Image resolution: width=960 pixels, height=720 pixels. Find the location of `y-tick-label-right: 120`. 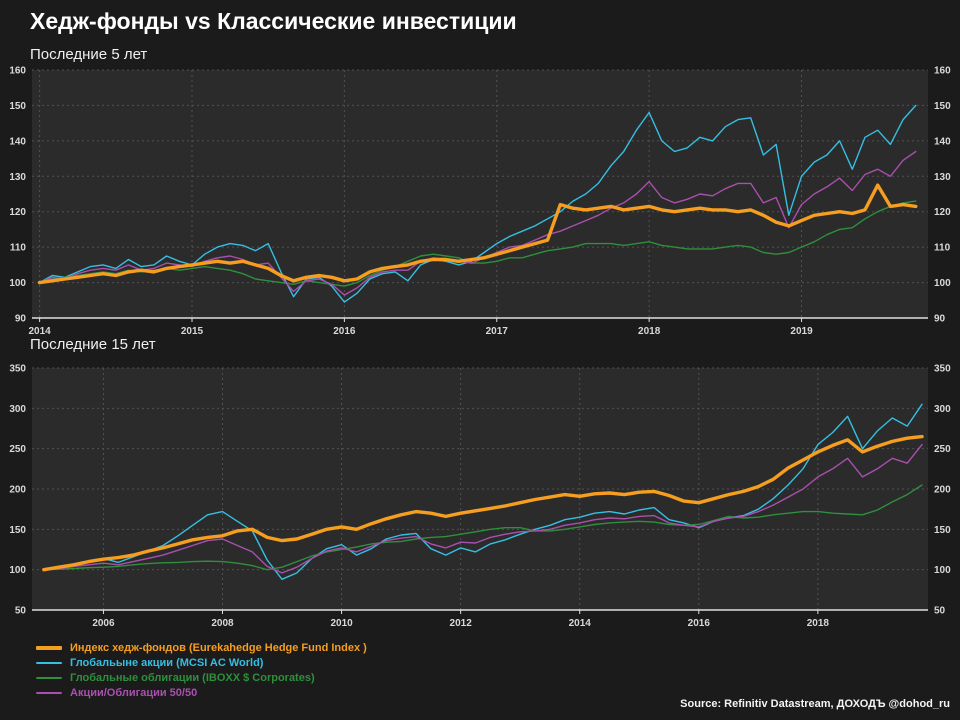

y-tick-label-right: 120 is located at coordinates (942, 212).